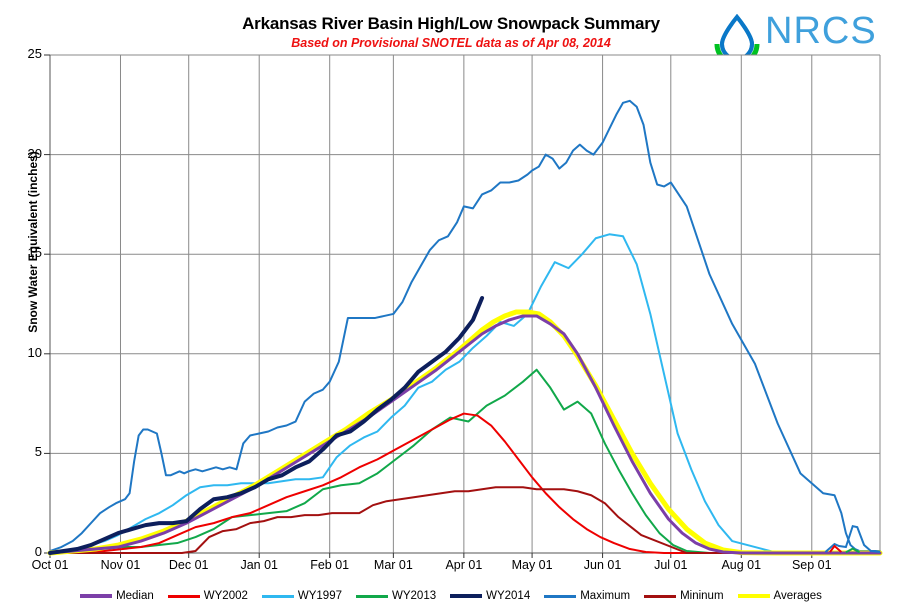  Describe the element at coordinates (852, 550) in the screenshot. I see `series-line-wy2013-late-spike` at that location.